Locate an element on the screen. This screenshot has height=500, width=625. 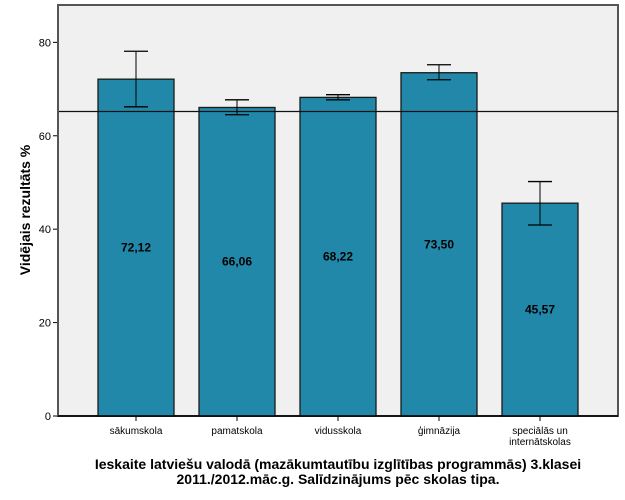
y-tick-label: 60 is located at coordinates (45, 137).